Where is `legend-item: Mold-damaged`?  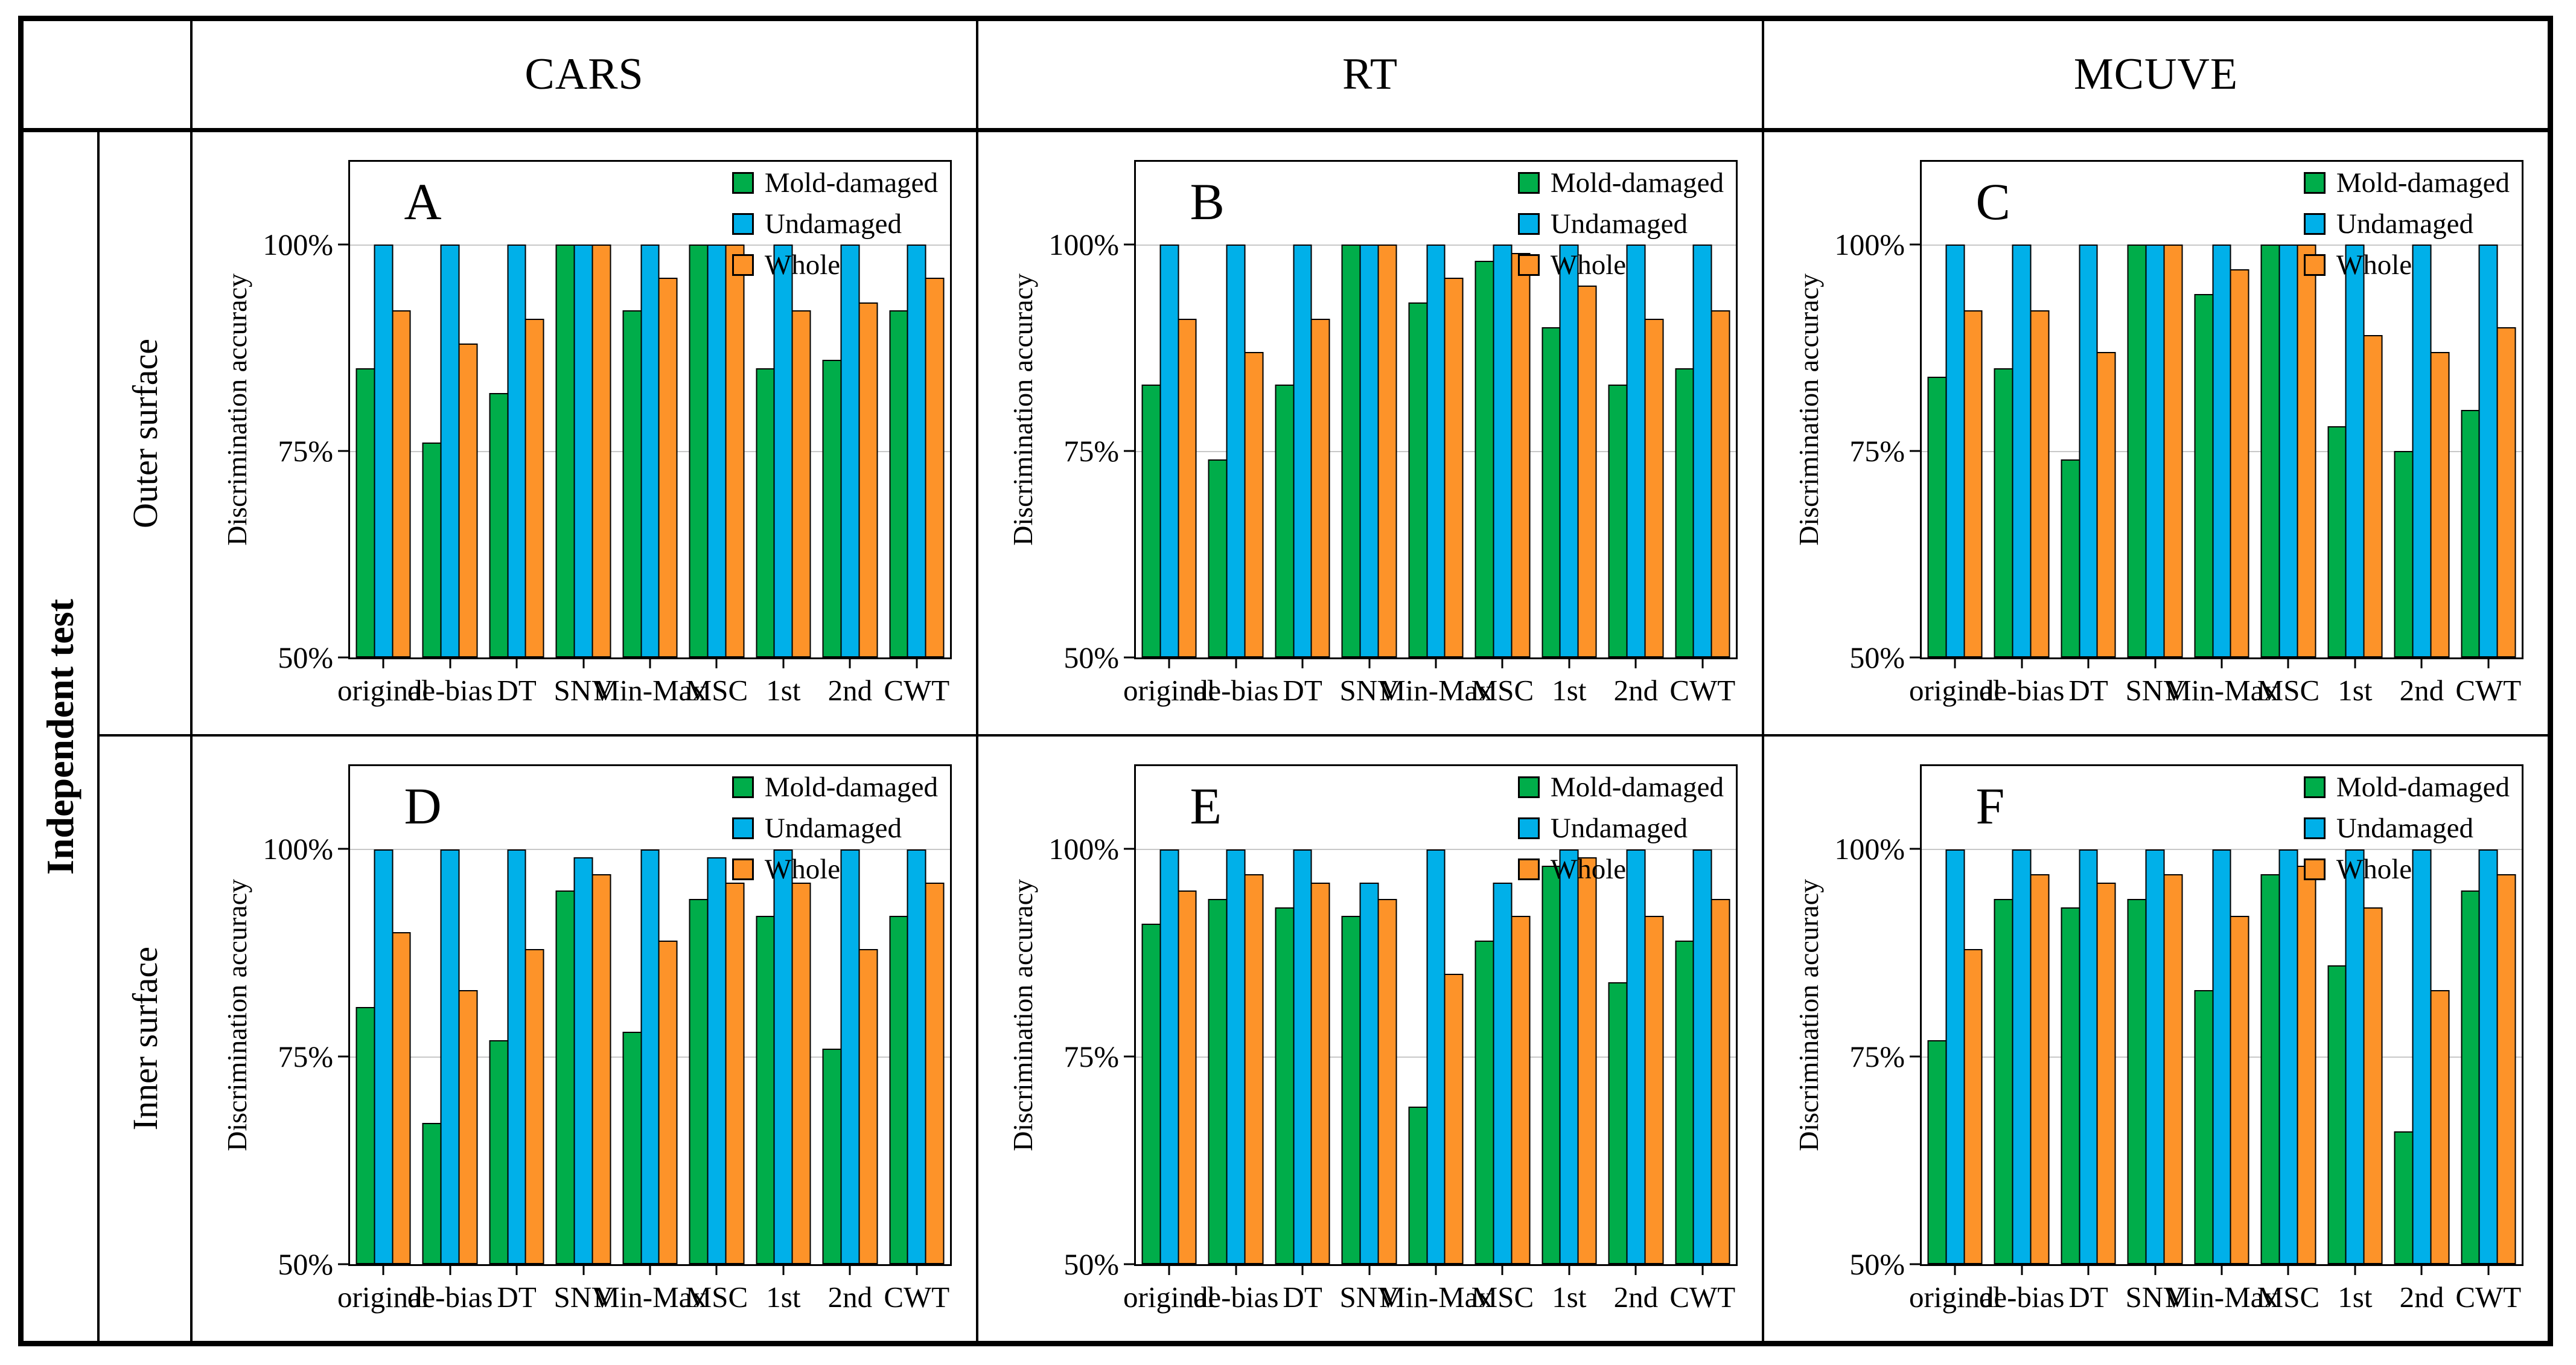
legend-item: Mold-damaged is located at coordinates (2406, 787).